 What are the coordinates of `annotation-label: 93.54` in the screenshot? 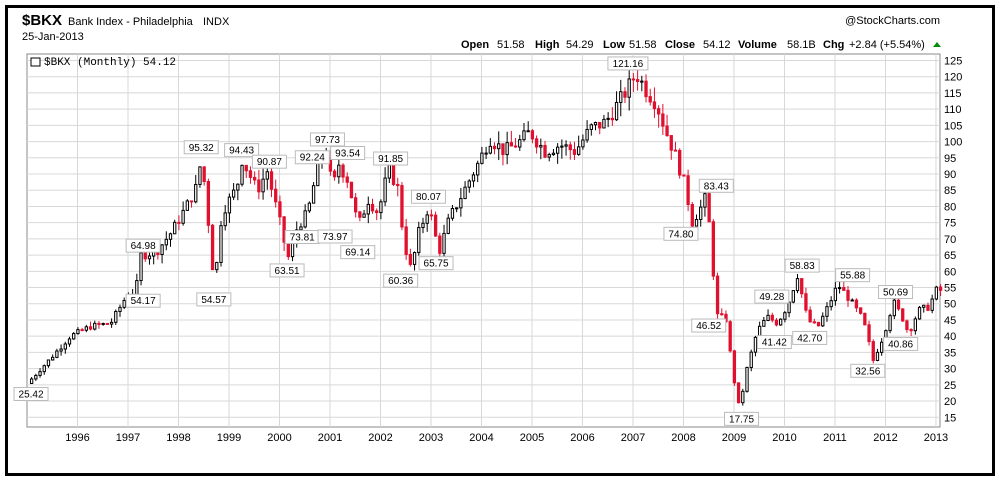 It's located at (347, 154).